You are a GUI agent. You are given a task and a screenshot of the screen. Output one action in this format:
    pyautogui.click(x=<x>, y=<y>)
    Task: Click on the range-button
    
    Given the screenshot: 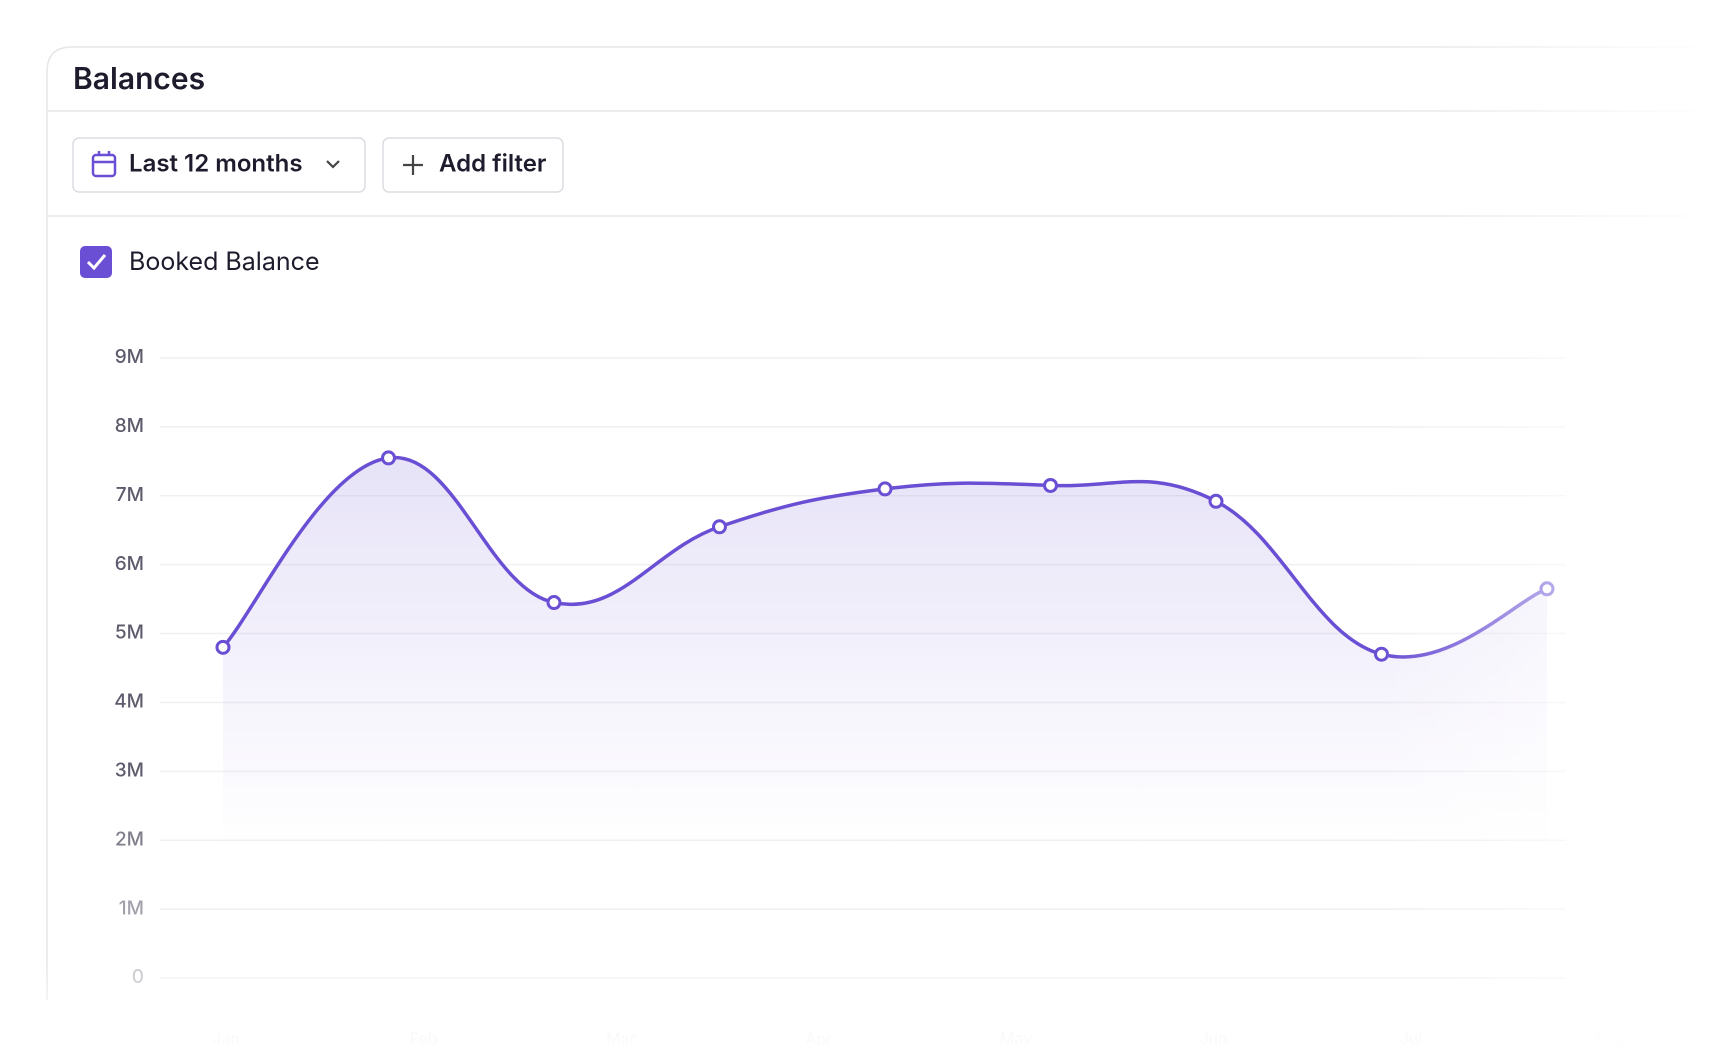 What is the action you would take?
    pyautogui.click(x=219, y=165)
    